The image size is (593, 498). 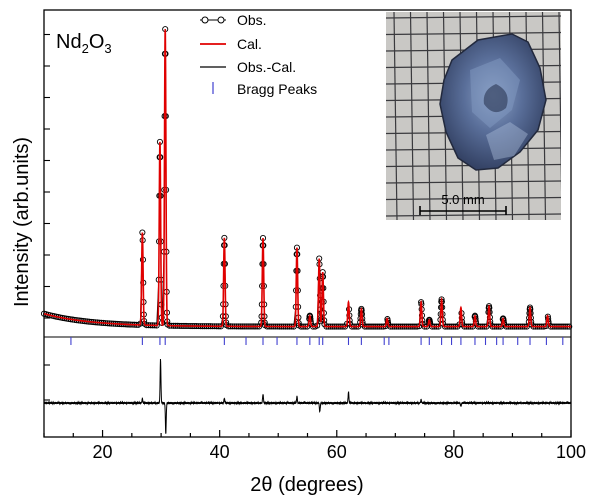 I want to click on scale-bar-label: 5.0 mm, so click(x=462, y=199).